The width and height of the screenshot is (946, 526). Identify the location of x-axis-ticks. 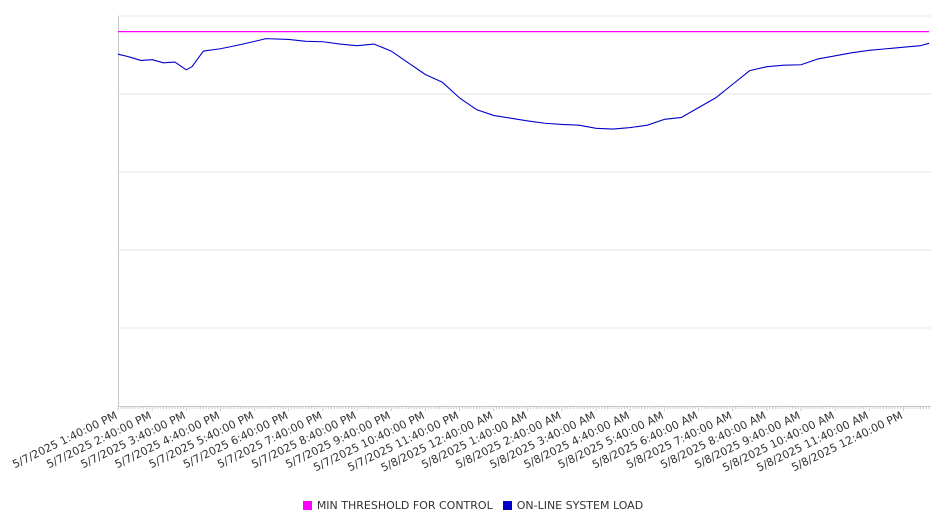
(523, 408).